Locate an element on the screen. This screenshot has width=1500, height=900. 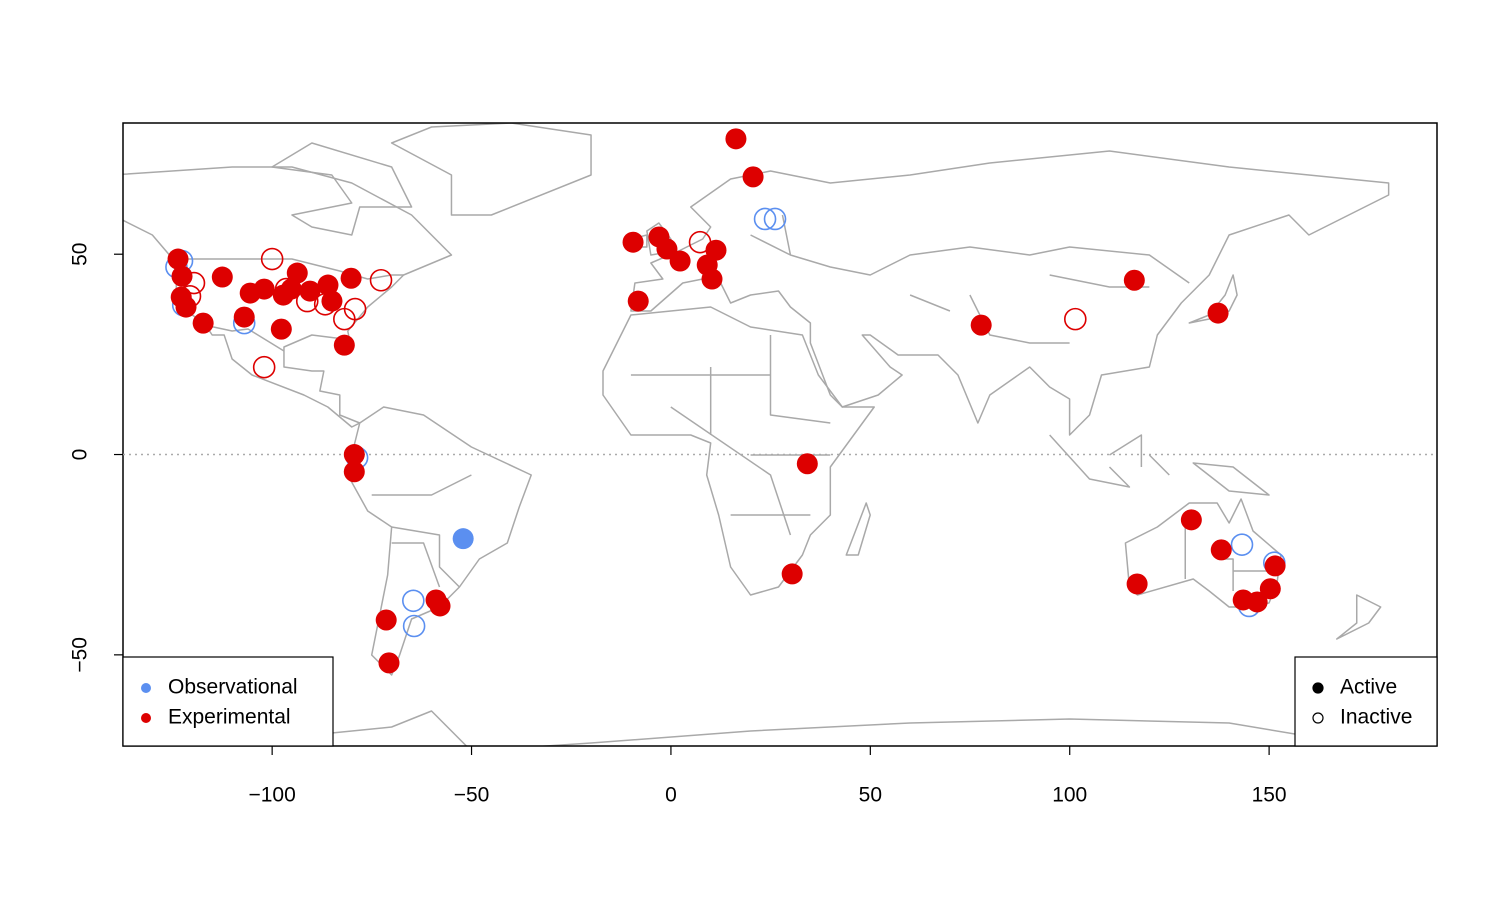
x-tick-label: 100 is located at coordinates (1069, 795).